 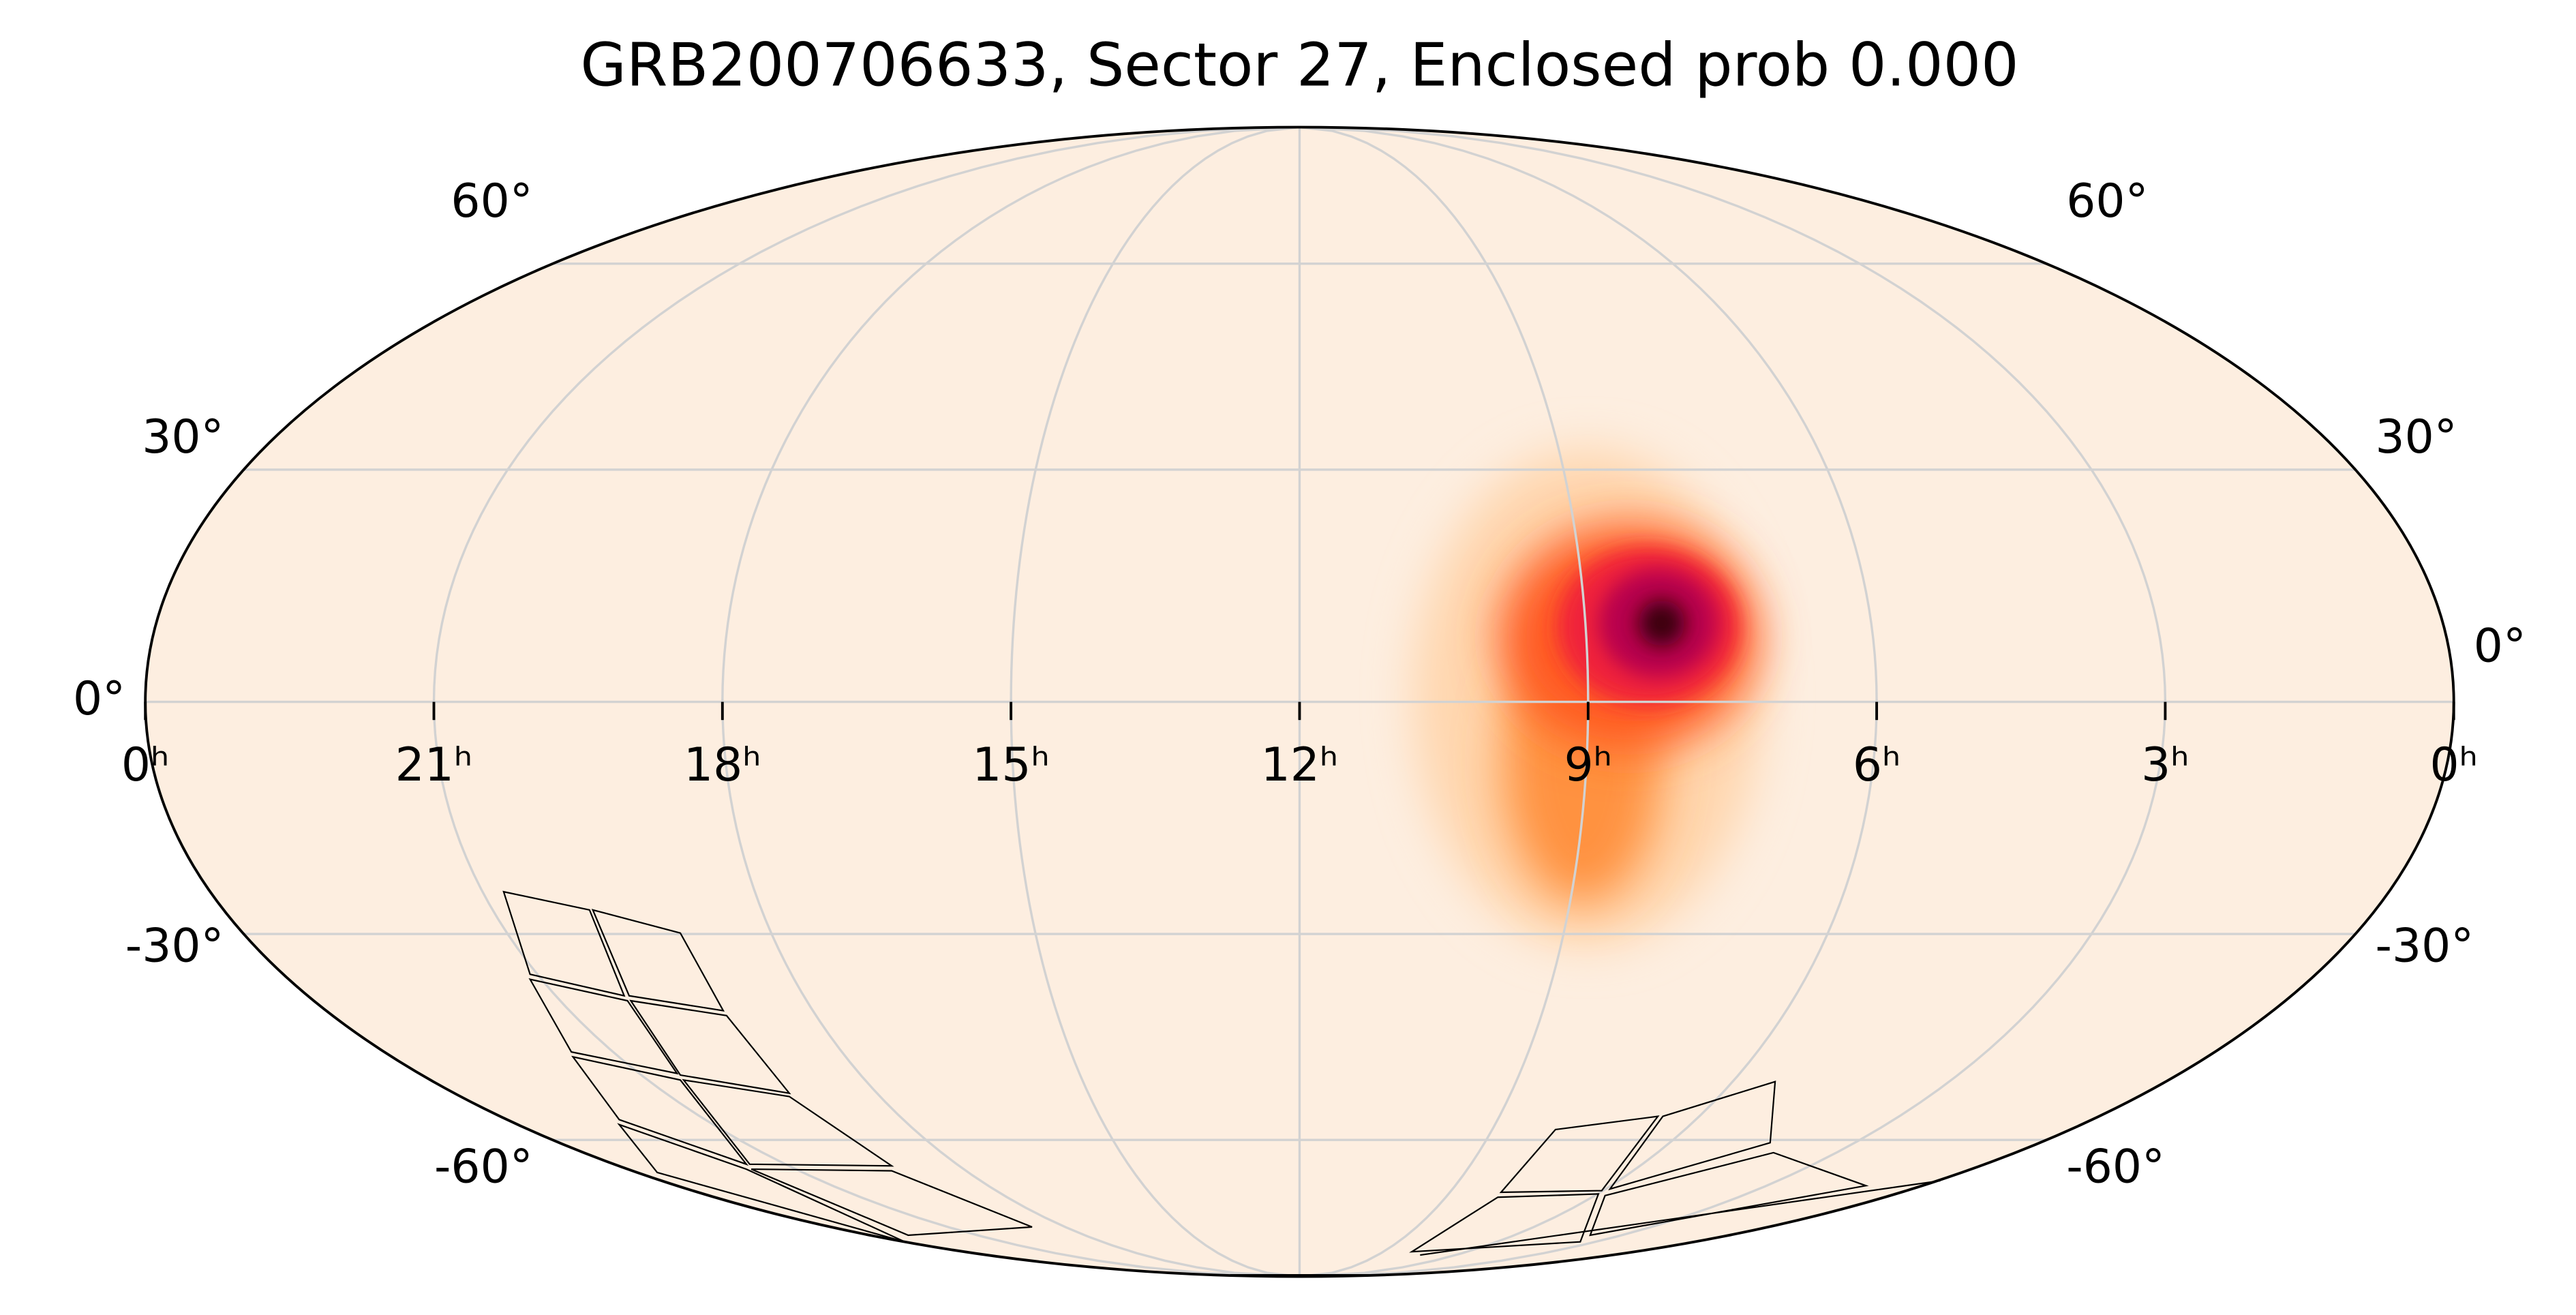 I want to click on y-tick-label-left: -60°, so click(x=484, y=1166).